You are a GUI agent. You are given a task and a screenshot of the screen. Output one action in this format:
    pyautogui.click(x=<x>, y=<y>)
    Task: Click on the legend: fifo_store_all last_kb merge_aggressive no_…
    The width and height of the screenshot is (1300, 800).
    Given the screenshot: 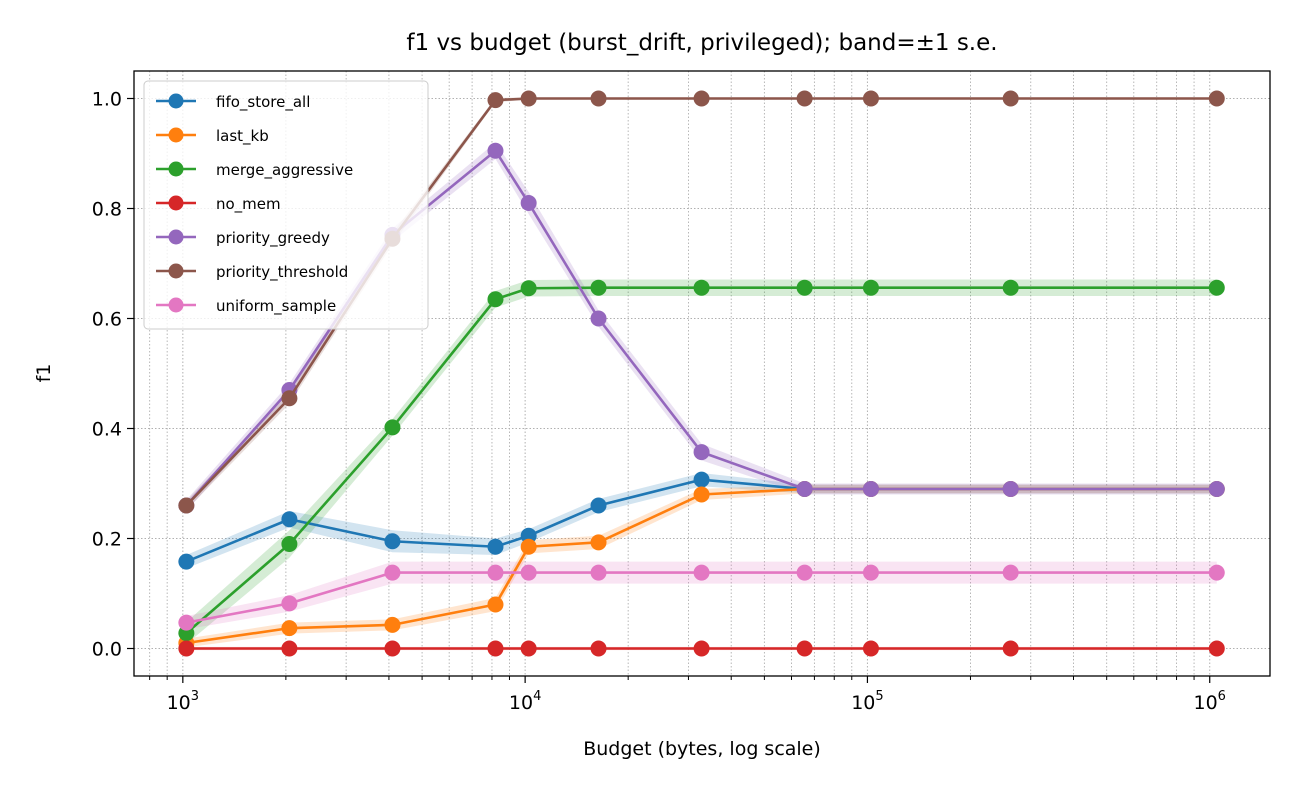 What is the action you would take?
    pyautogui.click(x=286, y=205)
    